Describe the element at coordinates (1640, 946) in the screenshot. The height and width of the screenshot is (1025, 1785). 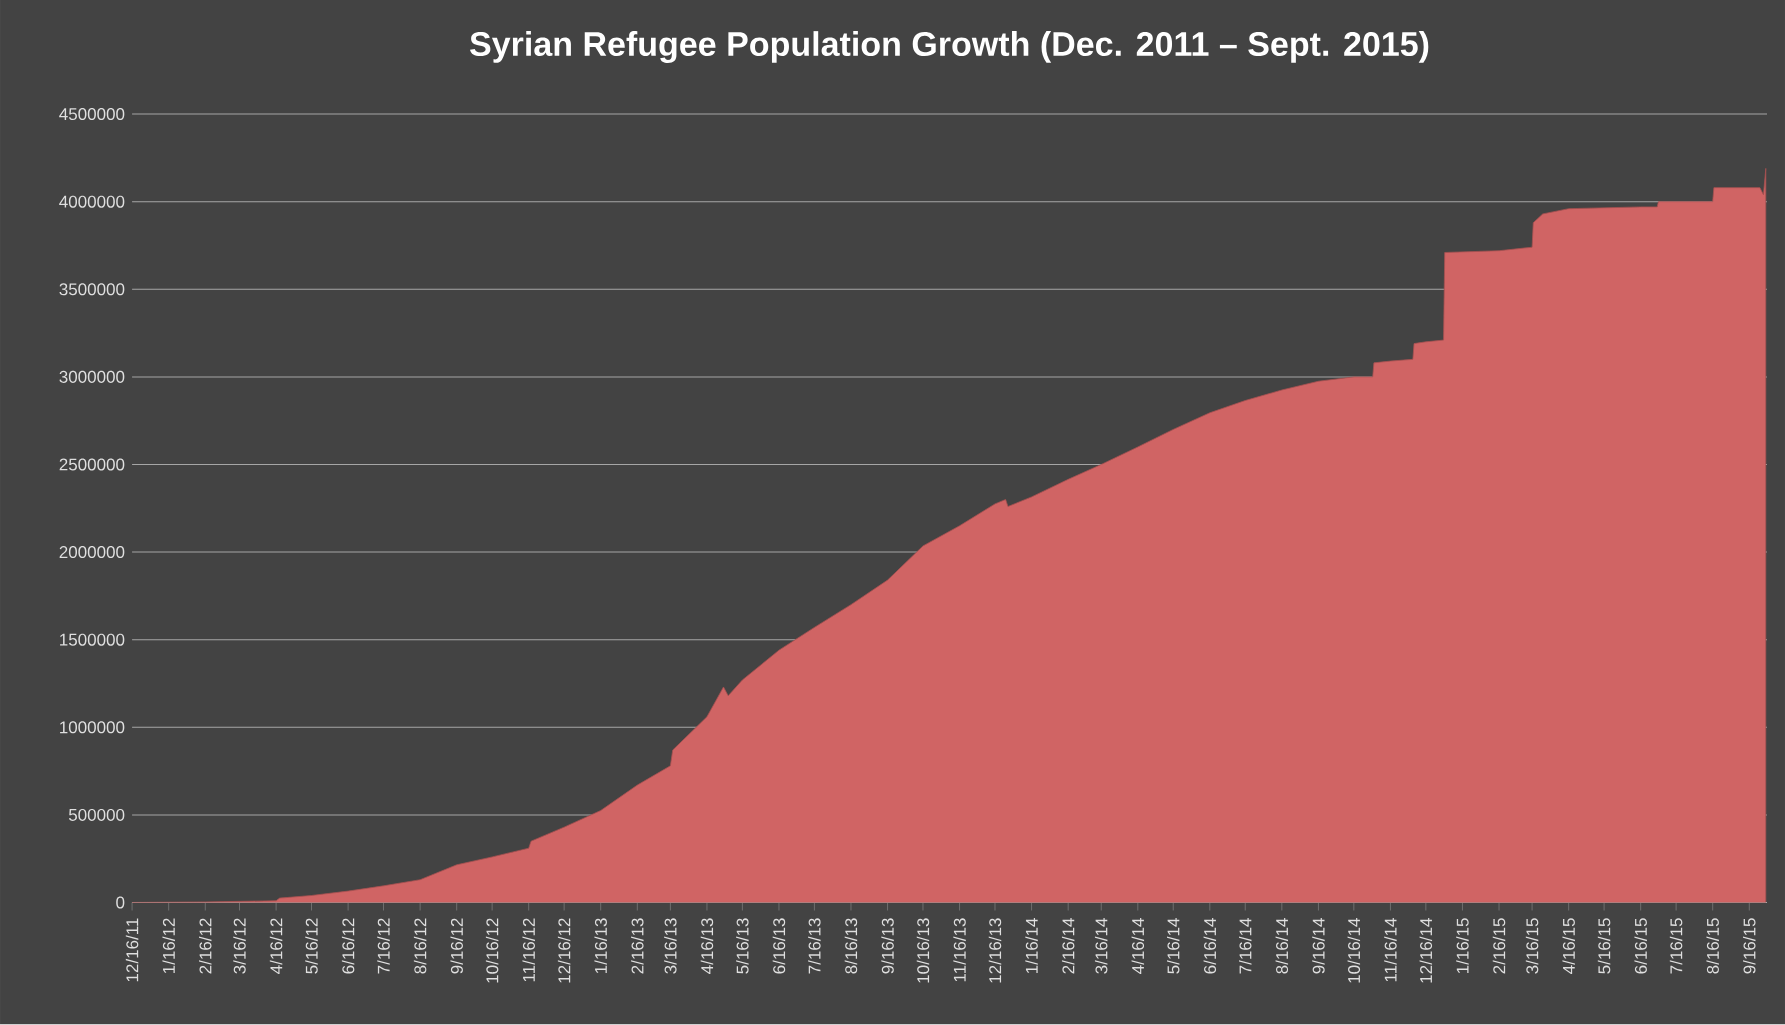
I see `x-tick-label: 6/16/15` at that location.